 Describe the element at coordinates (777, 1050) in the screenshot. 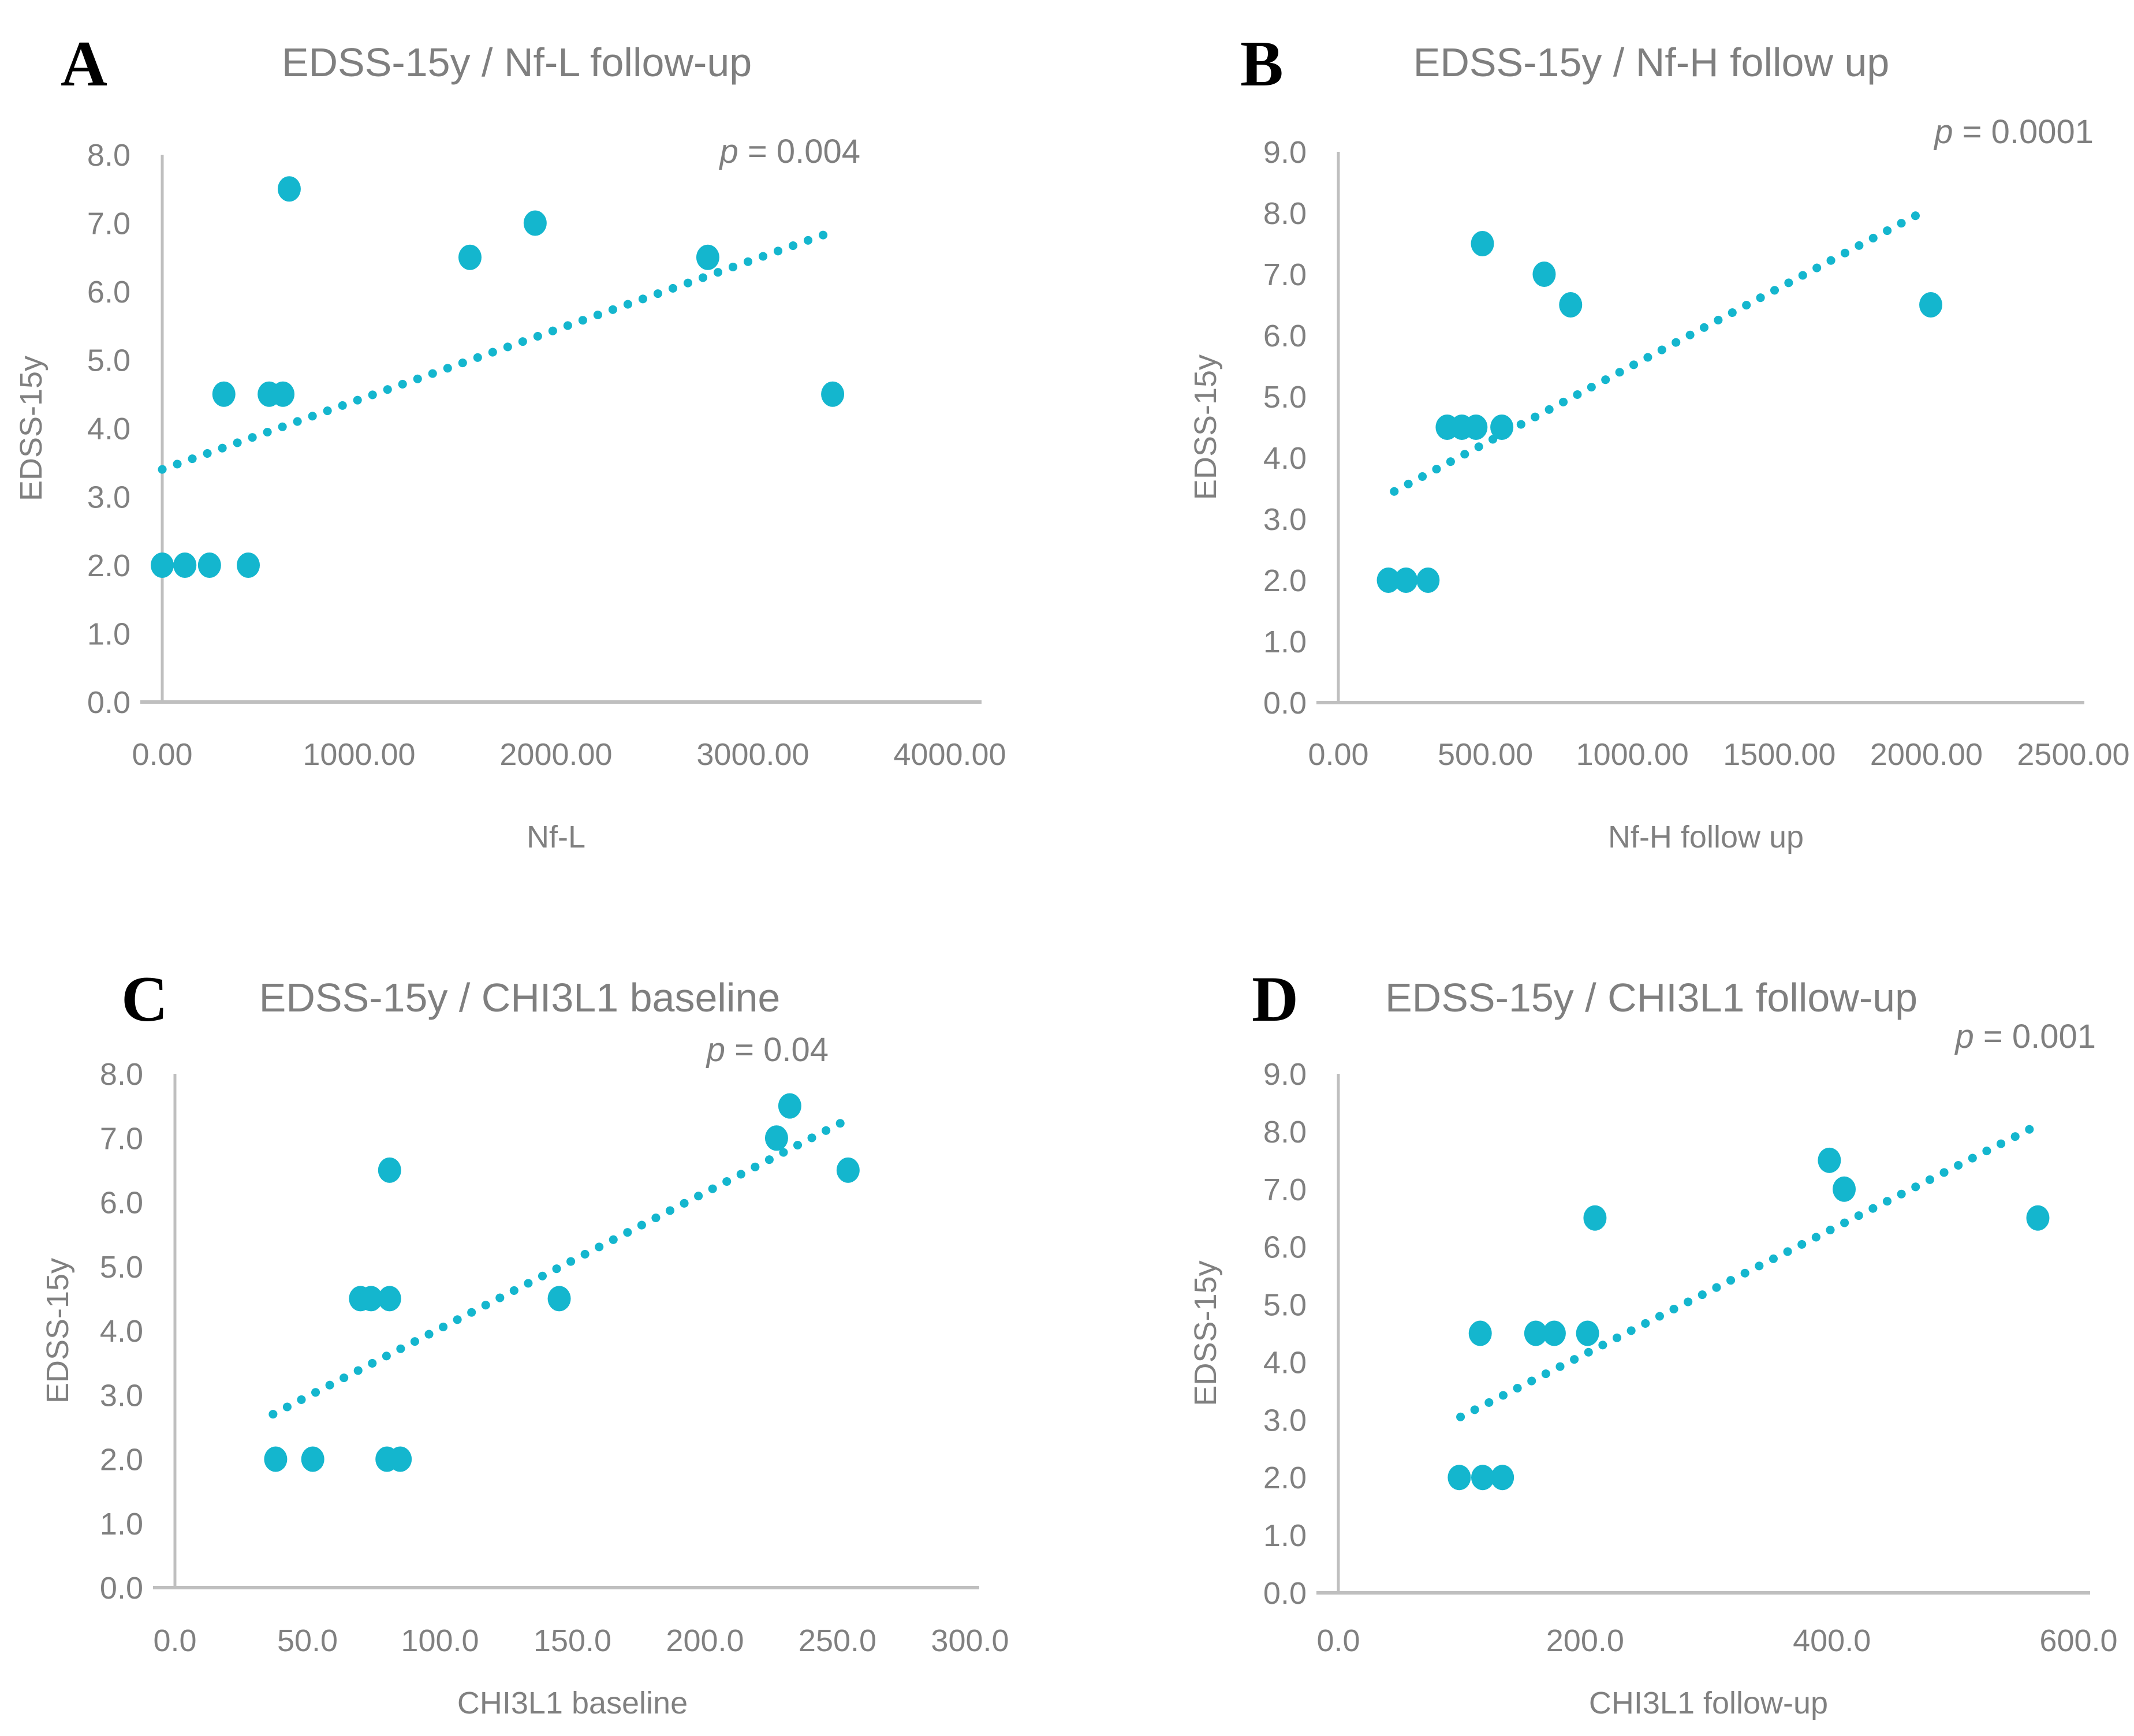

I see `p-value-number: = 0.04` at that location.